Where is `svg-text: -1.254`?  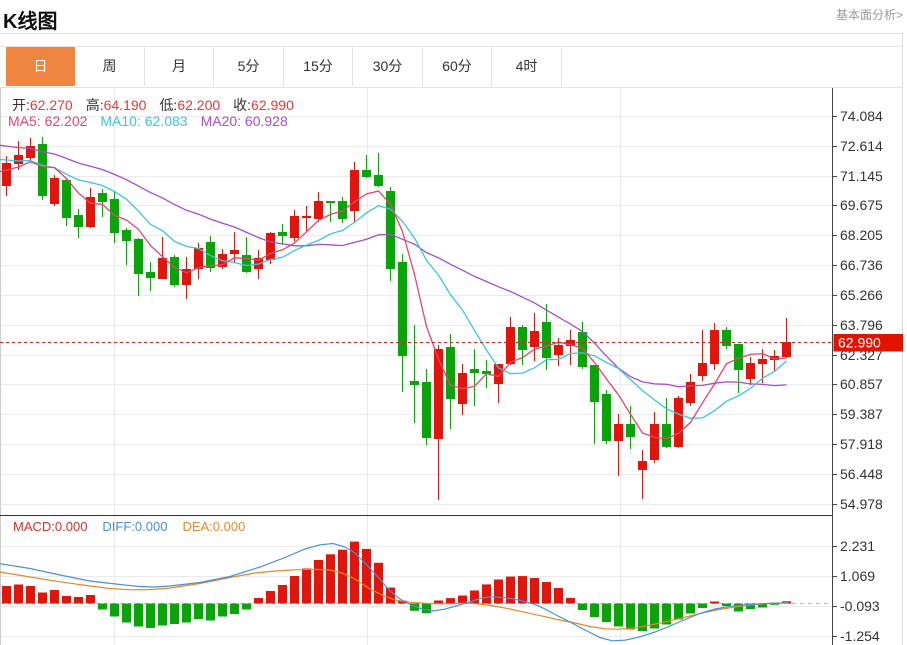
svg-text: -1.254 is located at coordinates (860, 636).